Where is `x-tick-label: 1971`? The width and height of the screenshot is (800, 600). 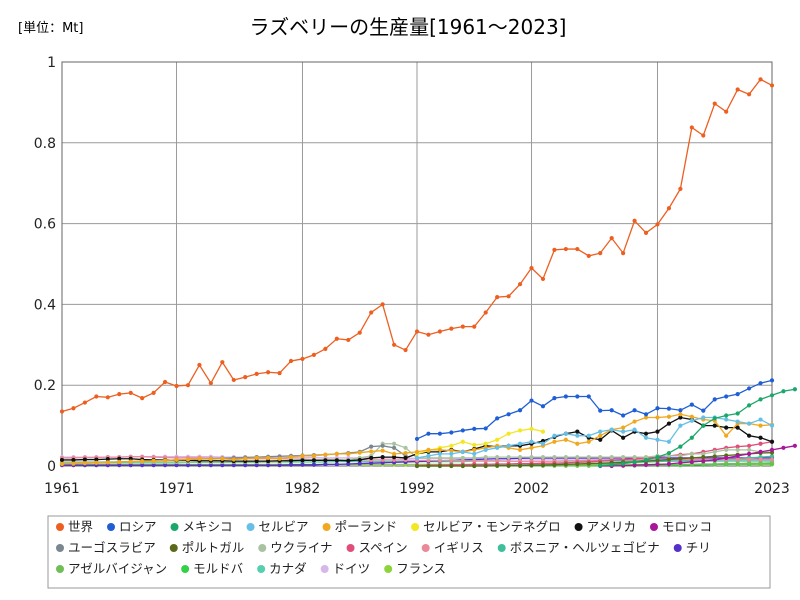 x-tick-label: 1971 is located at coordinates (177, 489).